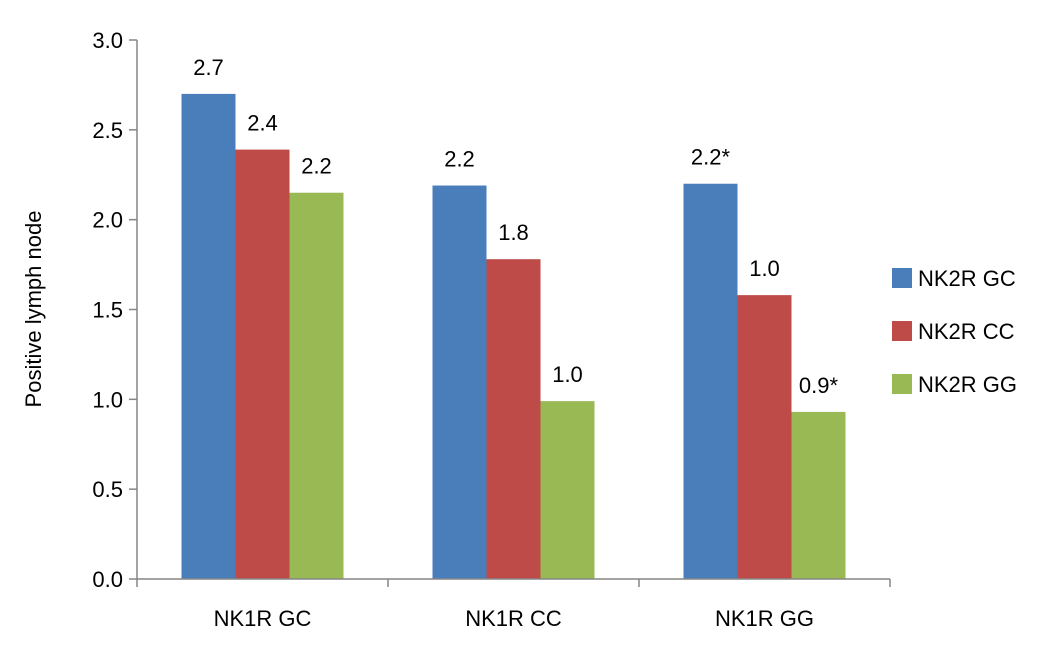  What do you see at coordinates (107, 220) in the screenshot?
I see `y-tick-label: 2.0` at bounding box center [107, 220].